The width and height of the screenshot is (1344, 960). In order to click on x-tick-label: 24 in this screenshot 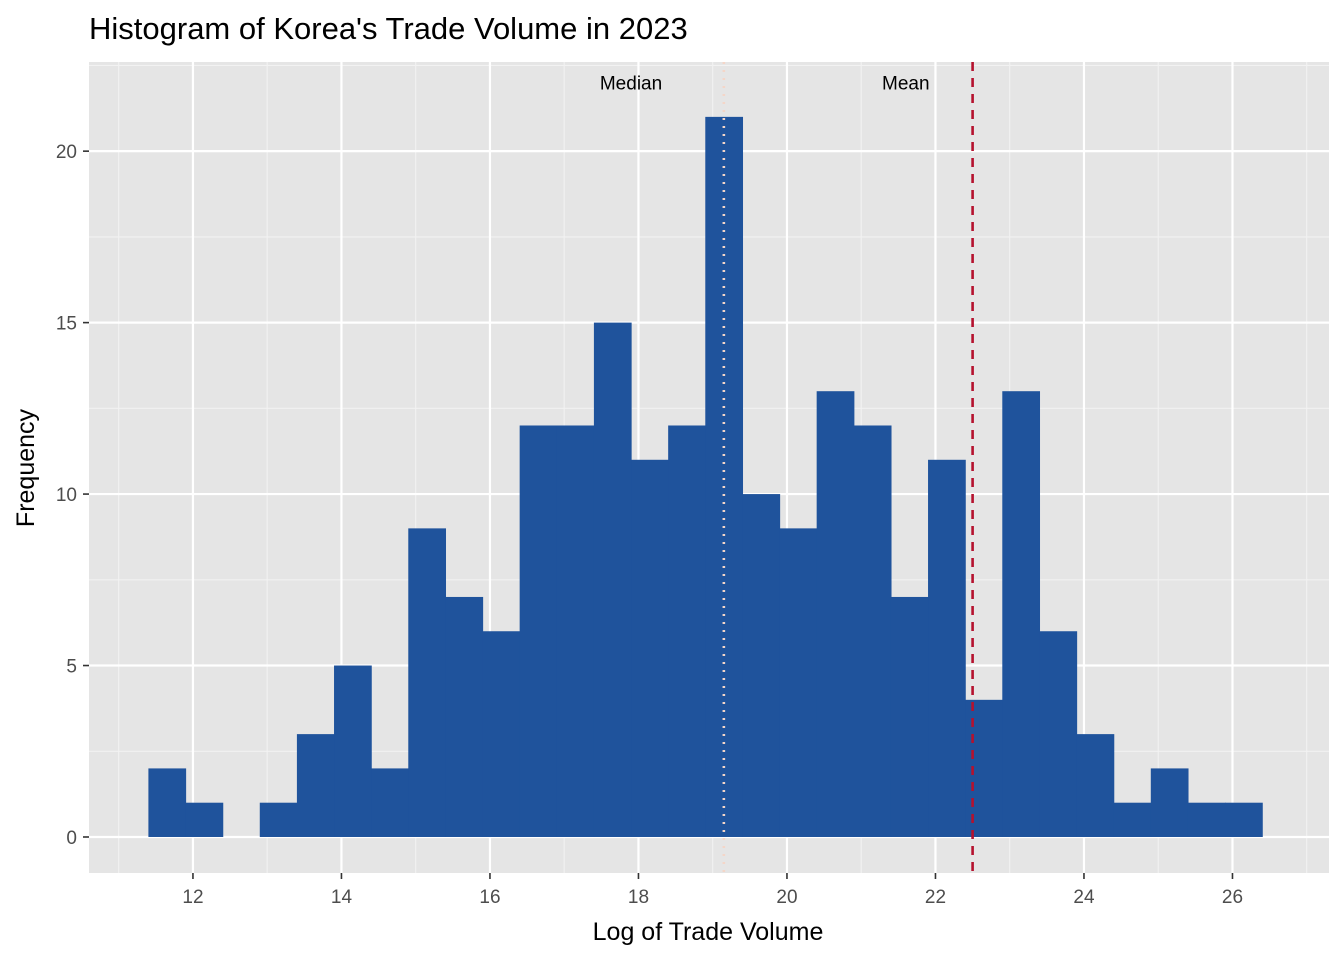, I will do `click(1084, 897)`.